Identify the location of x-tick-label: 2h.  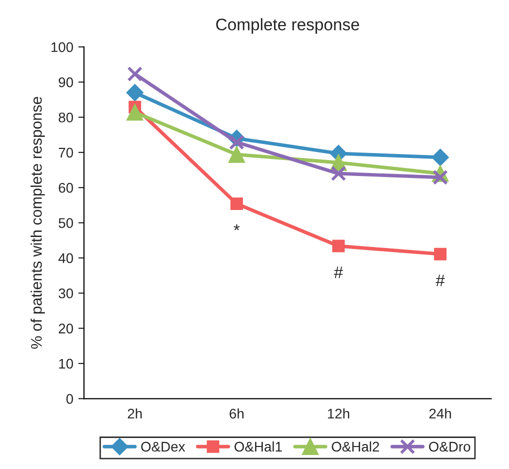
(135, 413).